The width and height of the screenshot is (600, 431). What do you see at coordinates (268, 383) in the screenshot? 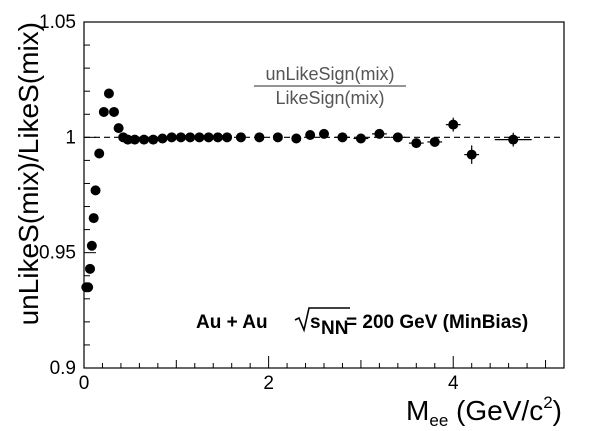
I see `x-tick-label: 2` at bounding box center [268, 383].